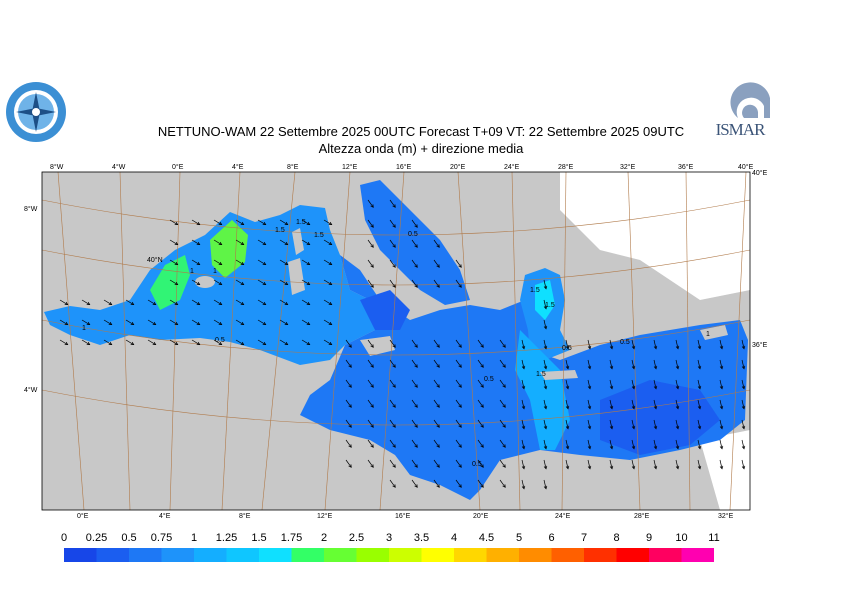  I want to click on colorbar-label: 2.5, so click(356, 538).